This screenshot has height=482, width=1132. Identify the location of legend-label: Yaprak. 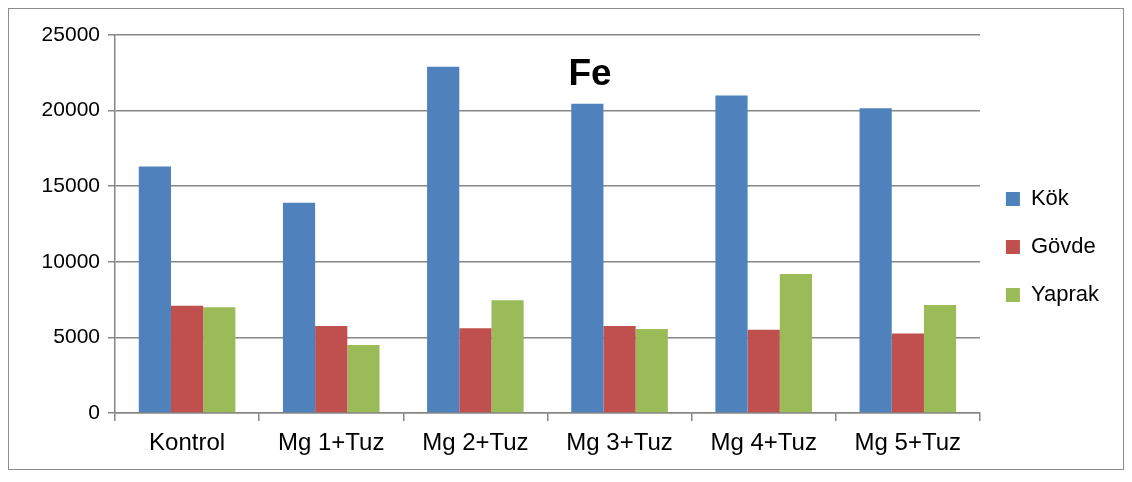
(1065, 294).